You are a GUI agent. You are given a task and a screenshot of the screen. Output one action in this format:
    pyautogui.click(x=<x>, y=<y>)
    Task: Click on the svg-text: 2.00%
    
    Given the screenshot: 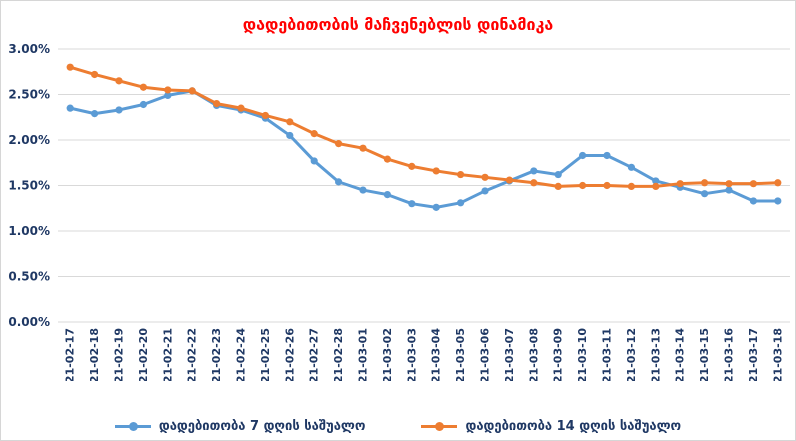 What is the action you would take?
    pyautogui.click(x=29, y=140)
    